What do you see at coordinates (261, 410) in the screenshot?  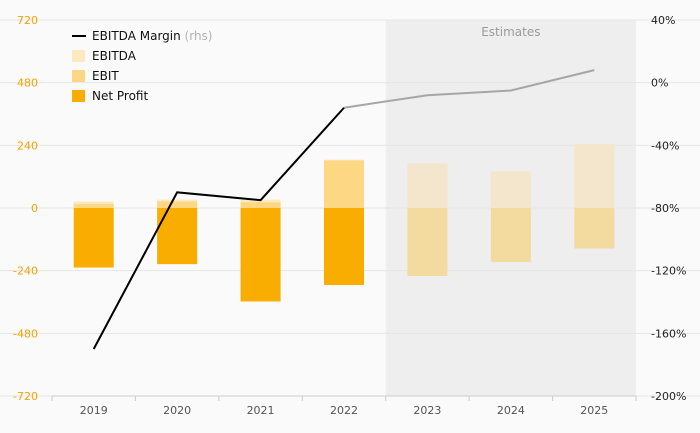 I see `x-tick-label: 2021` at bounding box center [261, 410].